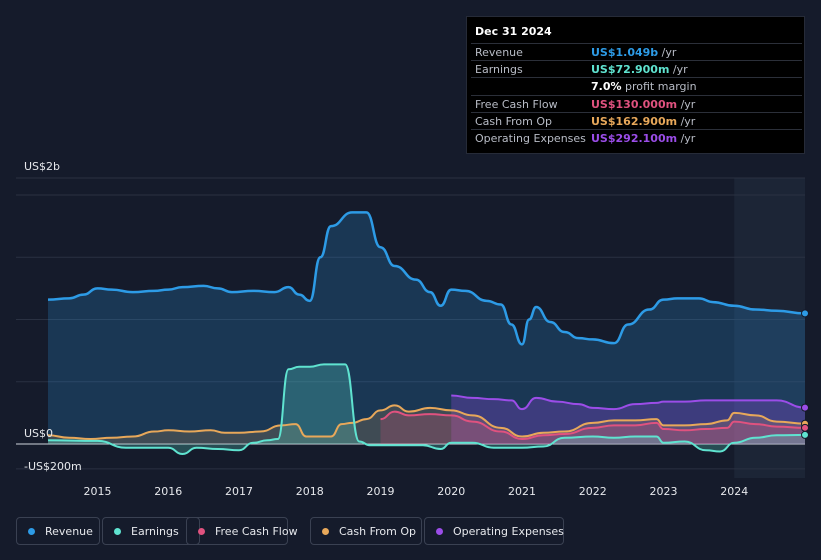  I want to click on y-top-label: US$2b, so click(42, 166).